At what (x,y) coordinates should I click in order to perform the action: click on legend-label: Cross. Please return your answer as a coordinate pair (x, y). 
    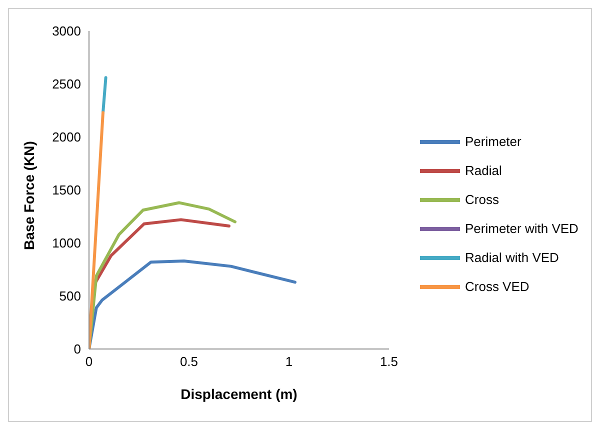
    Looking at the image, I should click on (482, 199).